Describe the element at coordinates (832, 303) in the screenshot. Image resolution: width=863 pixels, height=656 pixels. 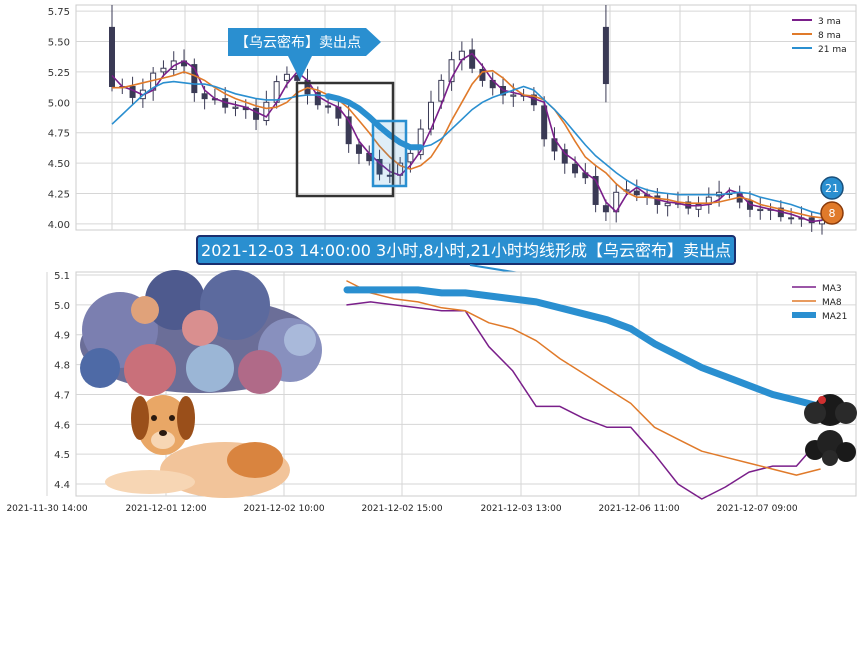
I see `bottom-legend-label-1: MA8` at that location.